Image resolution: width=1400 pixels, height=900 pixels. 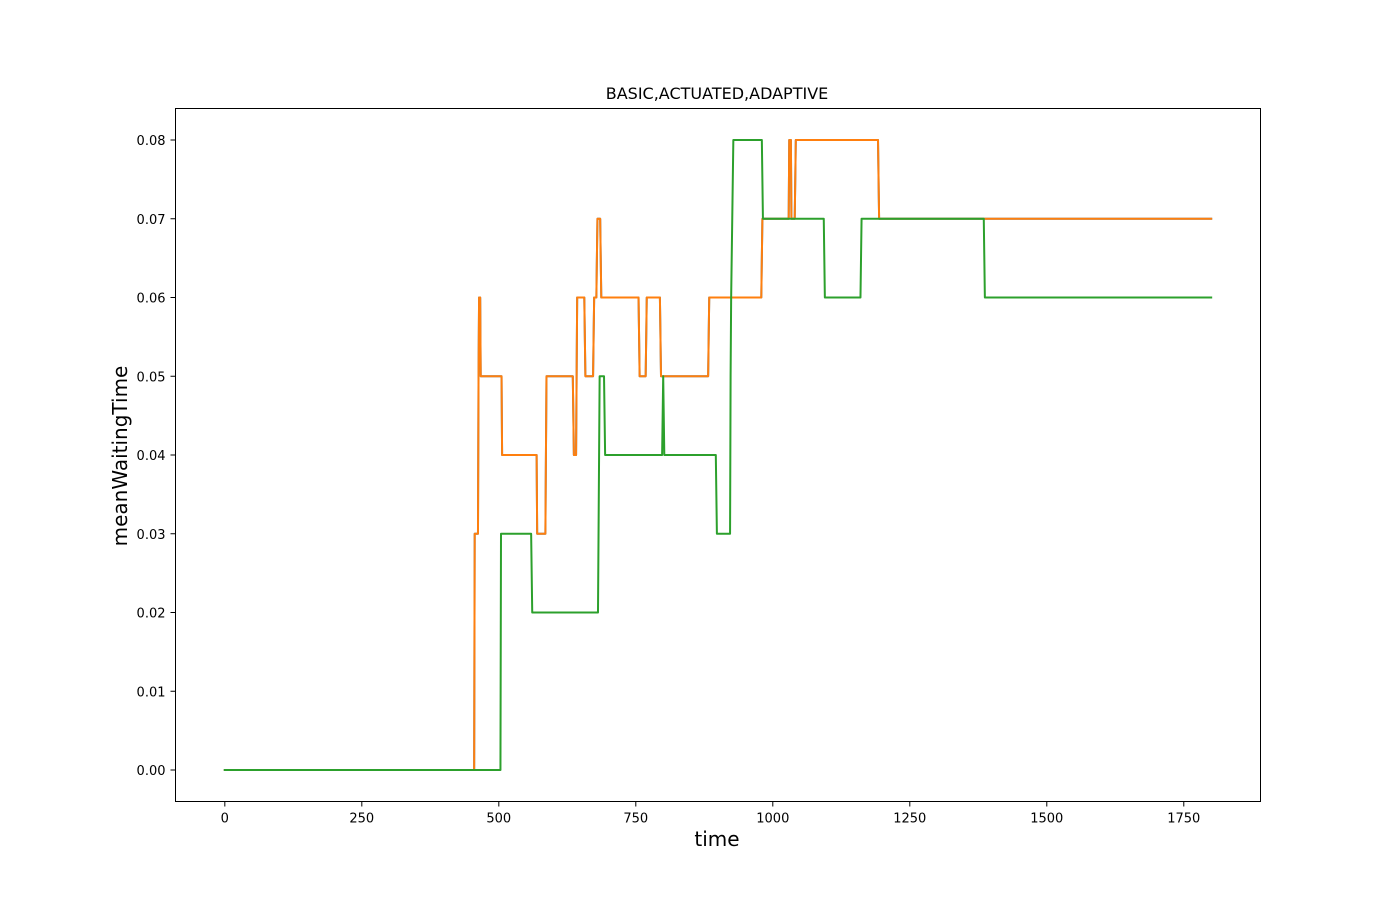 I want to click on y-tick-label: 0.00, so click(x=151, y=771).